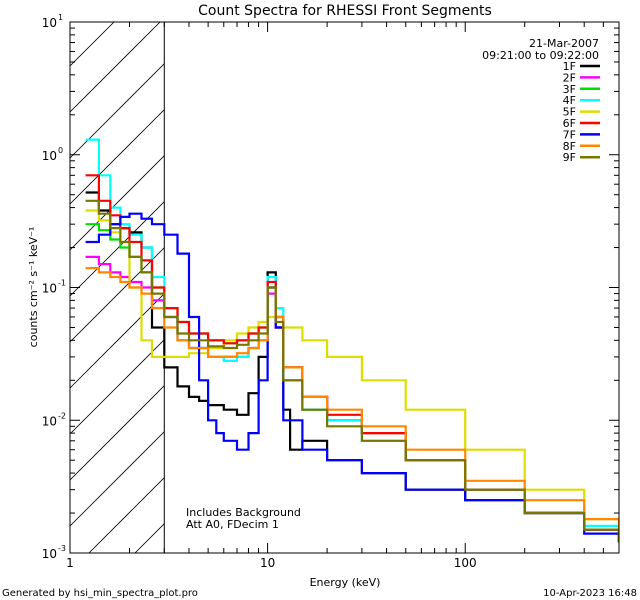 The width and height of the screenshot is (640, 600). I want to click on x-tick-labels: 1 10 100, so click(271, 563).